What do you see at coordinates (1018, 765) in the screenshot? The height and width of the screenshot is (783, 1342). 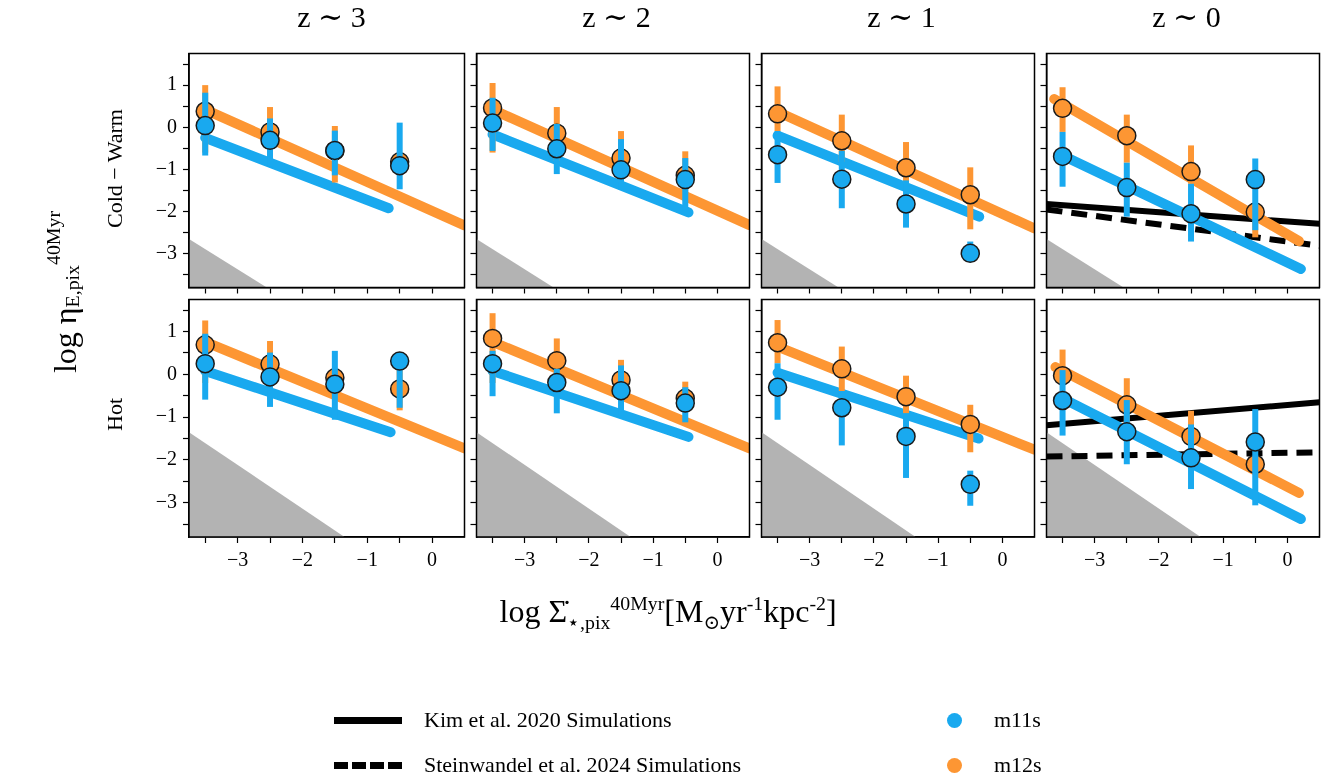 I see `legend-label: m12s` at bounding box center [1018, 765].